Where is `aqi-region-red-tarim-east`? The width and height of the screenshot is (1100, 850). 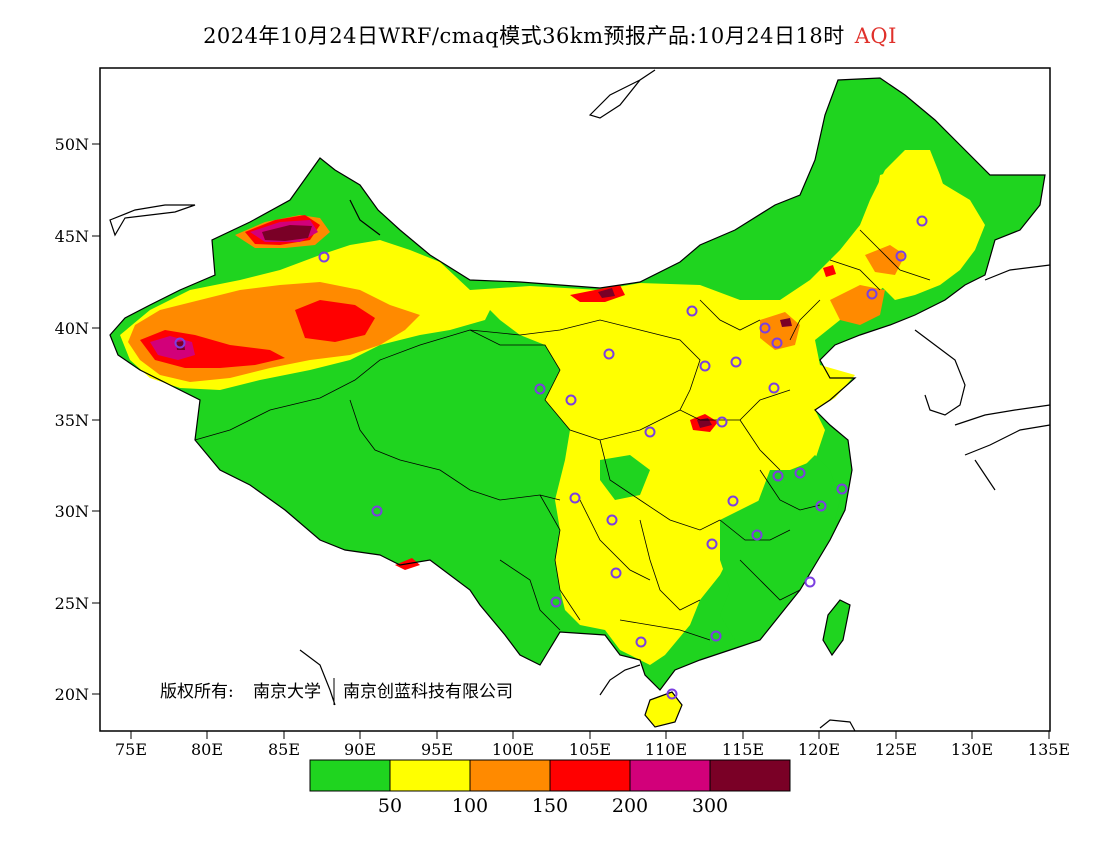 aqi-region-red-tarim-east is located at coordinates (335, 321).